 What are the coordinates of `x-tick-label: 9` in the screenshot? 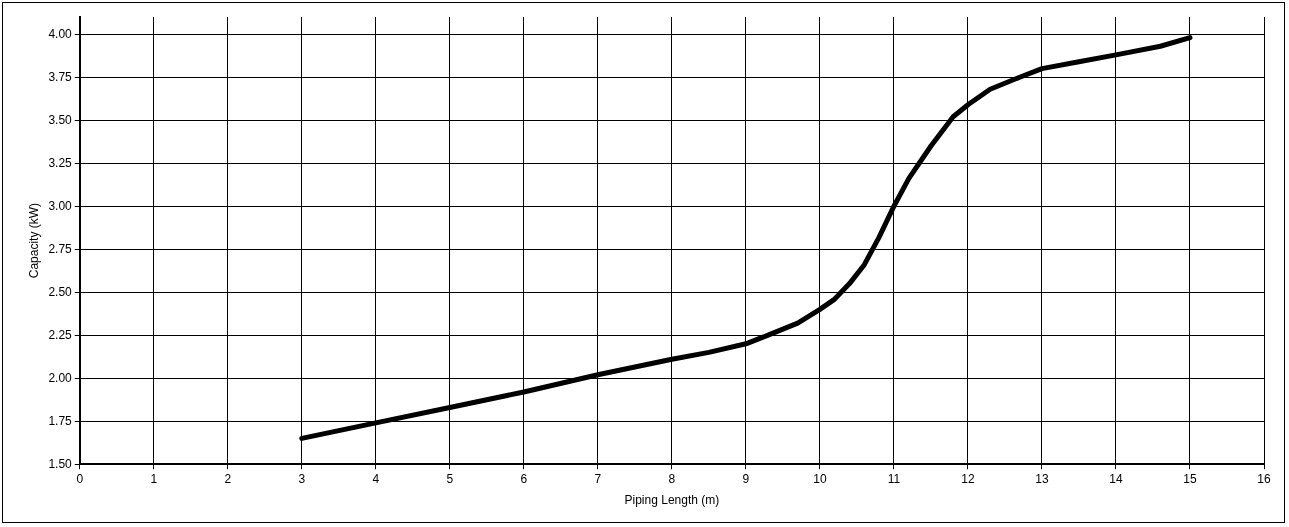 It's located at (746, 478).